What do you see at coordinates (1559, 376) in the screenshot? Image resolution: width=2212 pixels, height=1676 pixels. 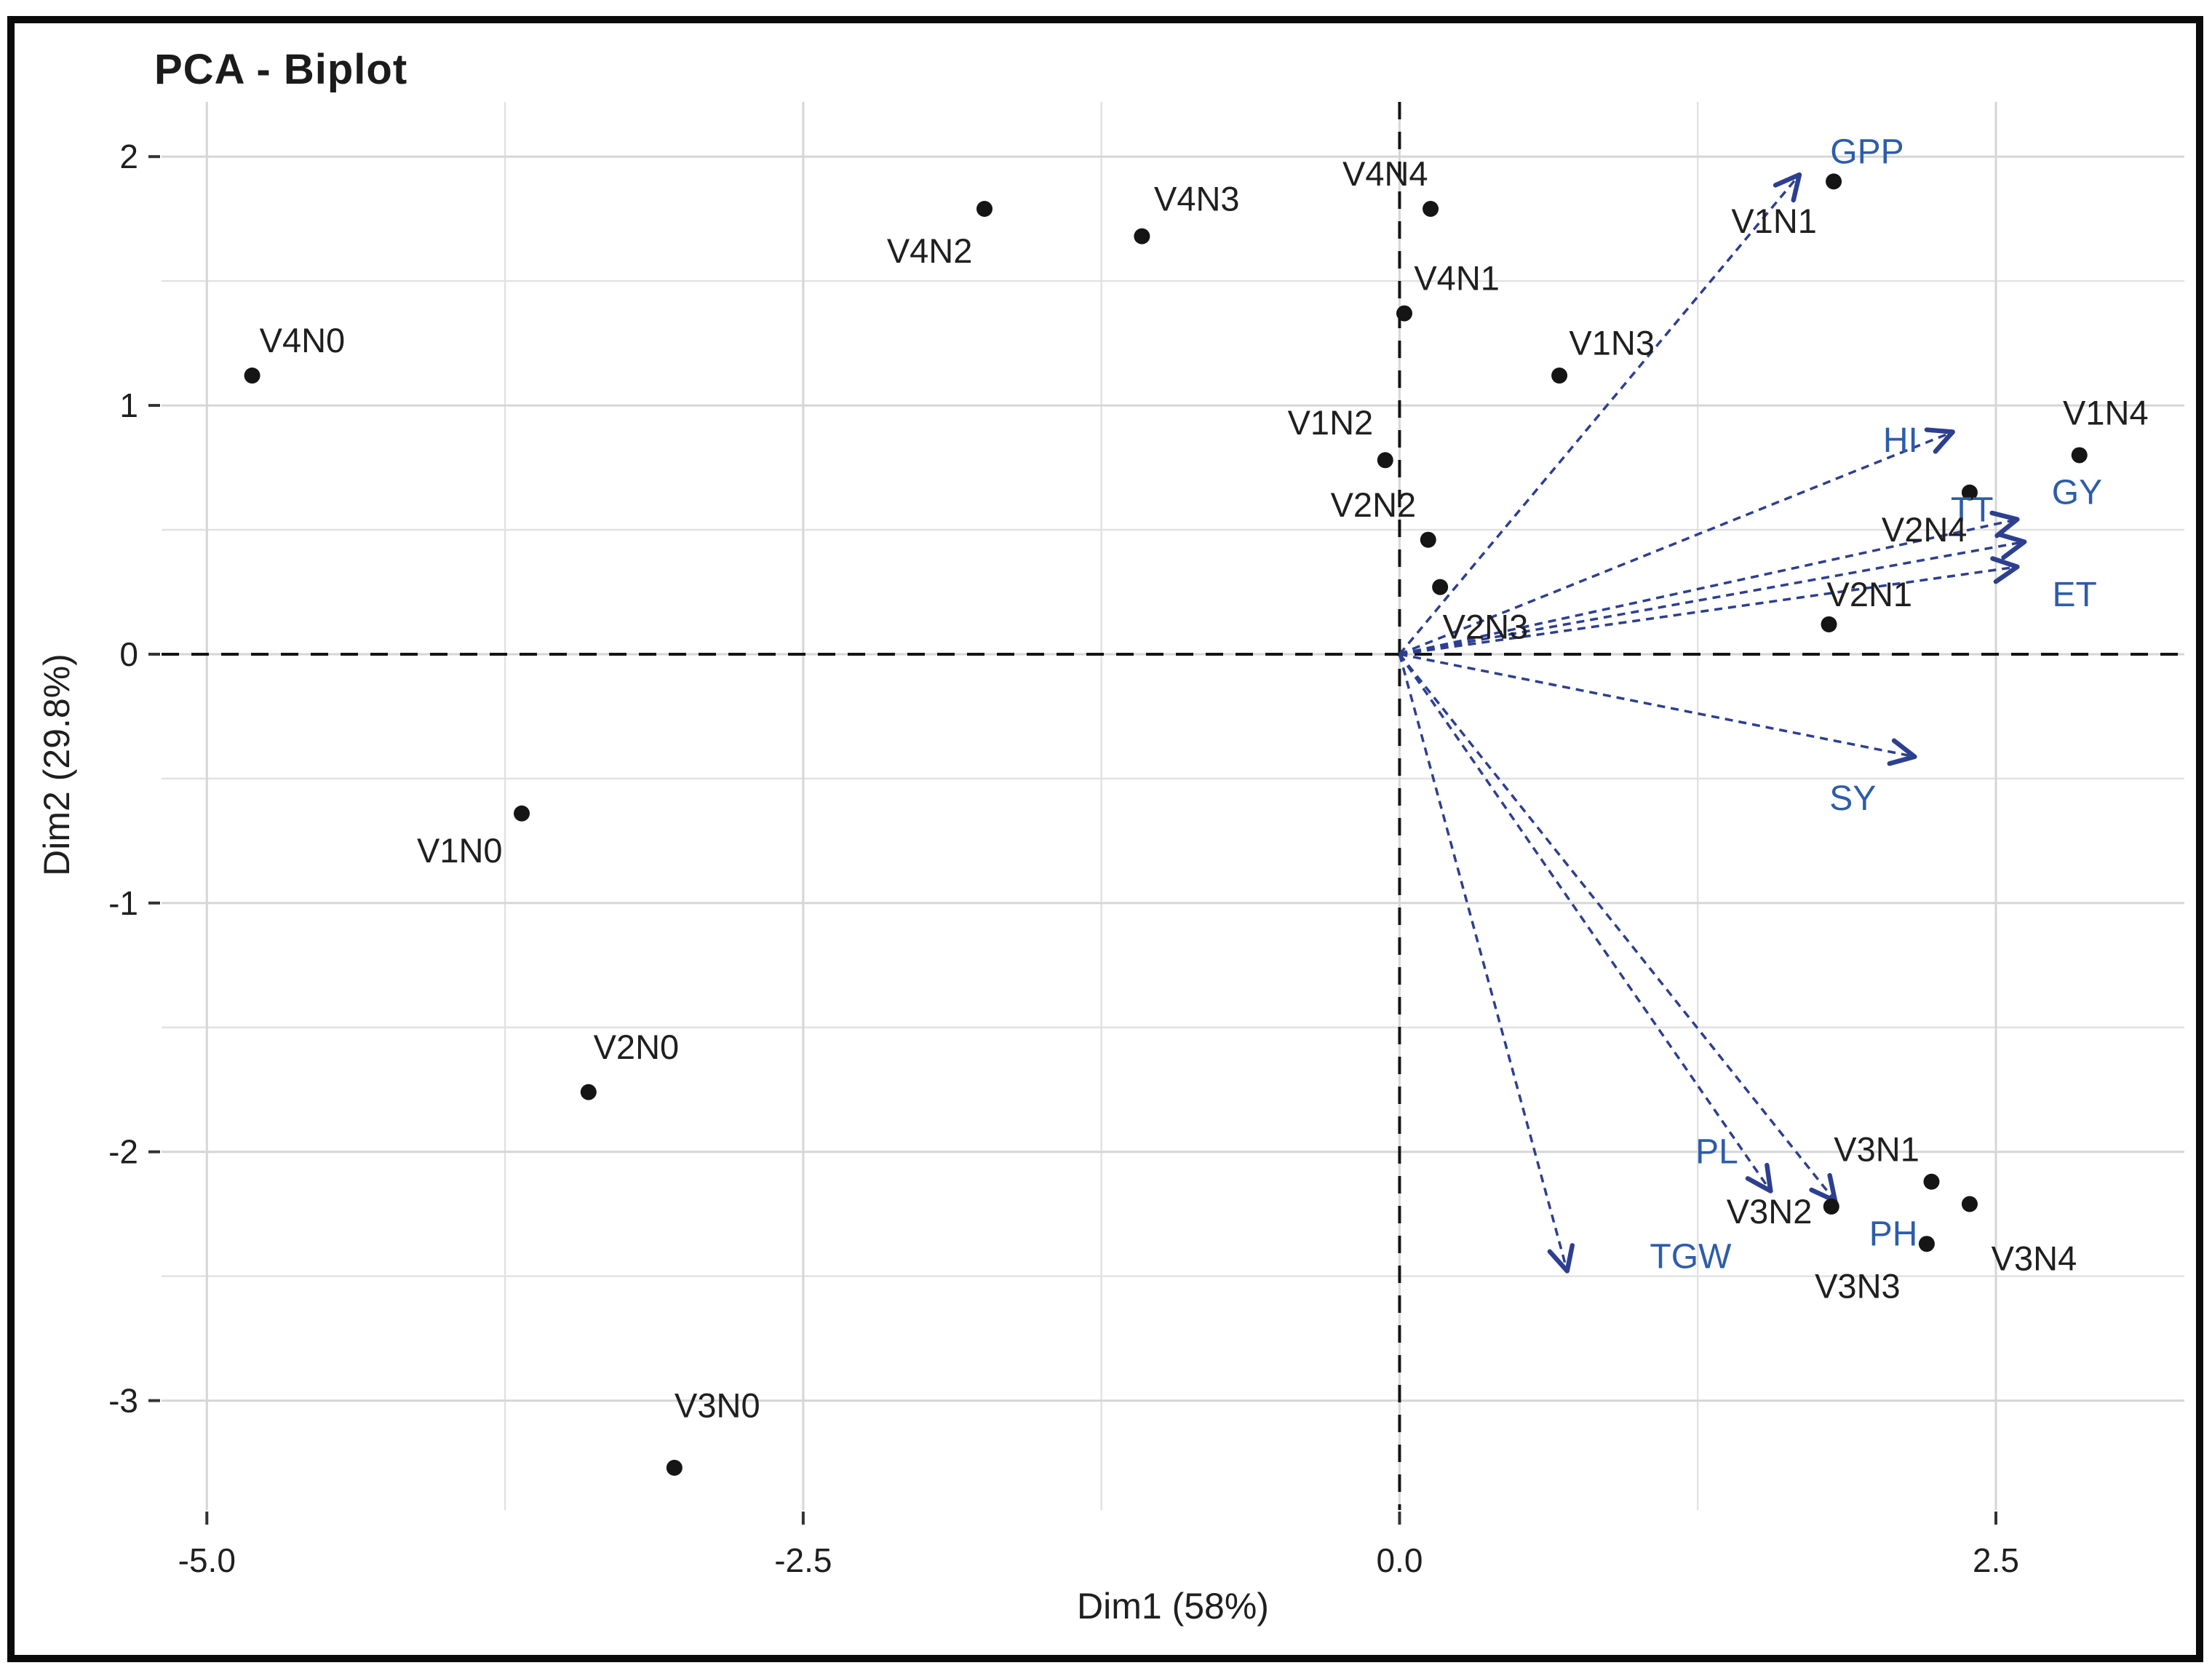 I see `point-V1N3` at bounding box center [1559, 376].